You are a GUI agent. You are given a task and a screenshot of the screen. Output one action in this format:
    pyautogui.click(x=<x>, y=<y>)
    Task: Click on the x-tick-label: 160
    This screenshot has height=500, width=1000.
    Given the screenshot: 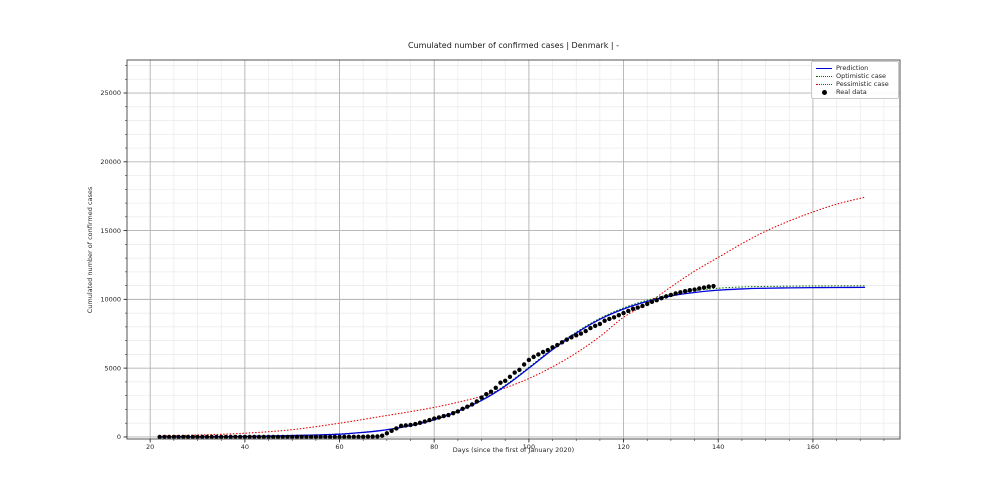 What is the action you would take?
    pyautogui.click(x=813, y=447)
    